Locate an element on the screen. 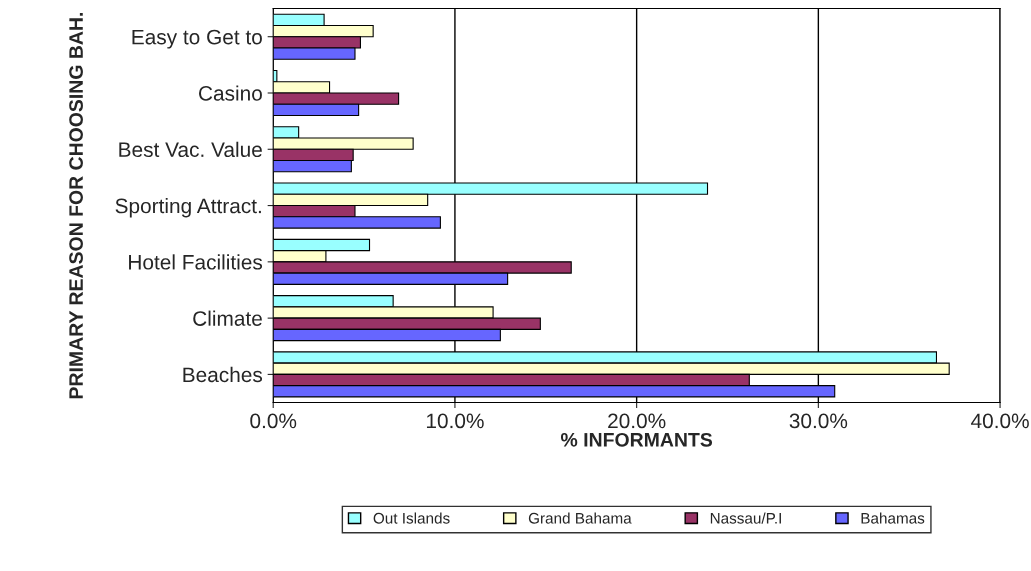  x-tick-label: 20.0% is located at coordinates (637, 421).